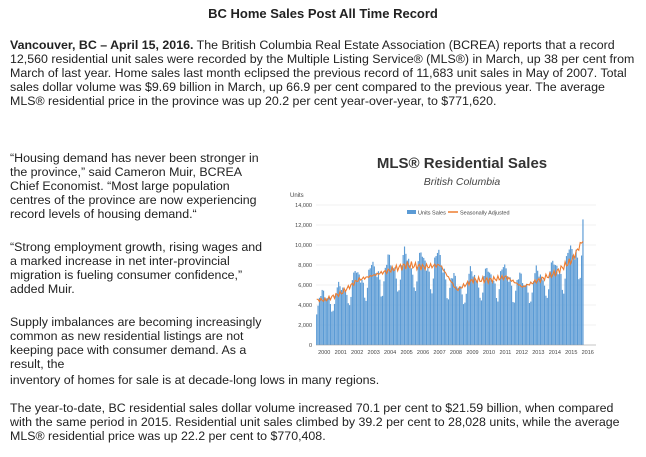 Image resolution: width=646 pixels, height=457 pixels. I want to click on x-tick-label: 2004, so click(390, 353).